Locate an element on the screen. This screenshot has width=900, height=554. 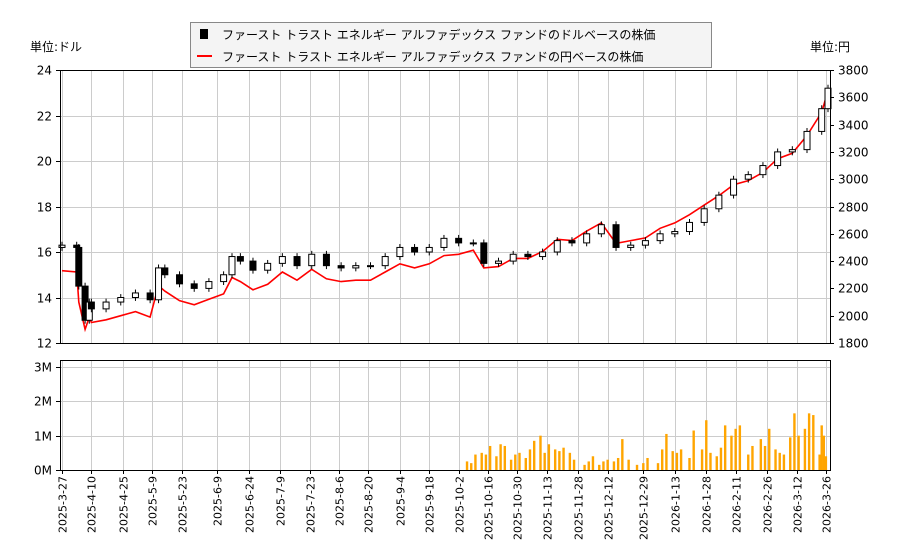
right-tick-label: 3200 is located at coordinates (853, 153).